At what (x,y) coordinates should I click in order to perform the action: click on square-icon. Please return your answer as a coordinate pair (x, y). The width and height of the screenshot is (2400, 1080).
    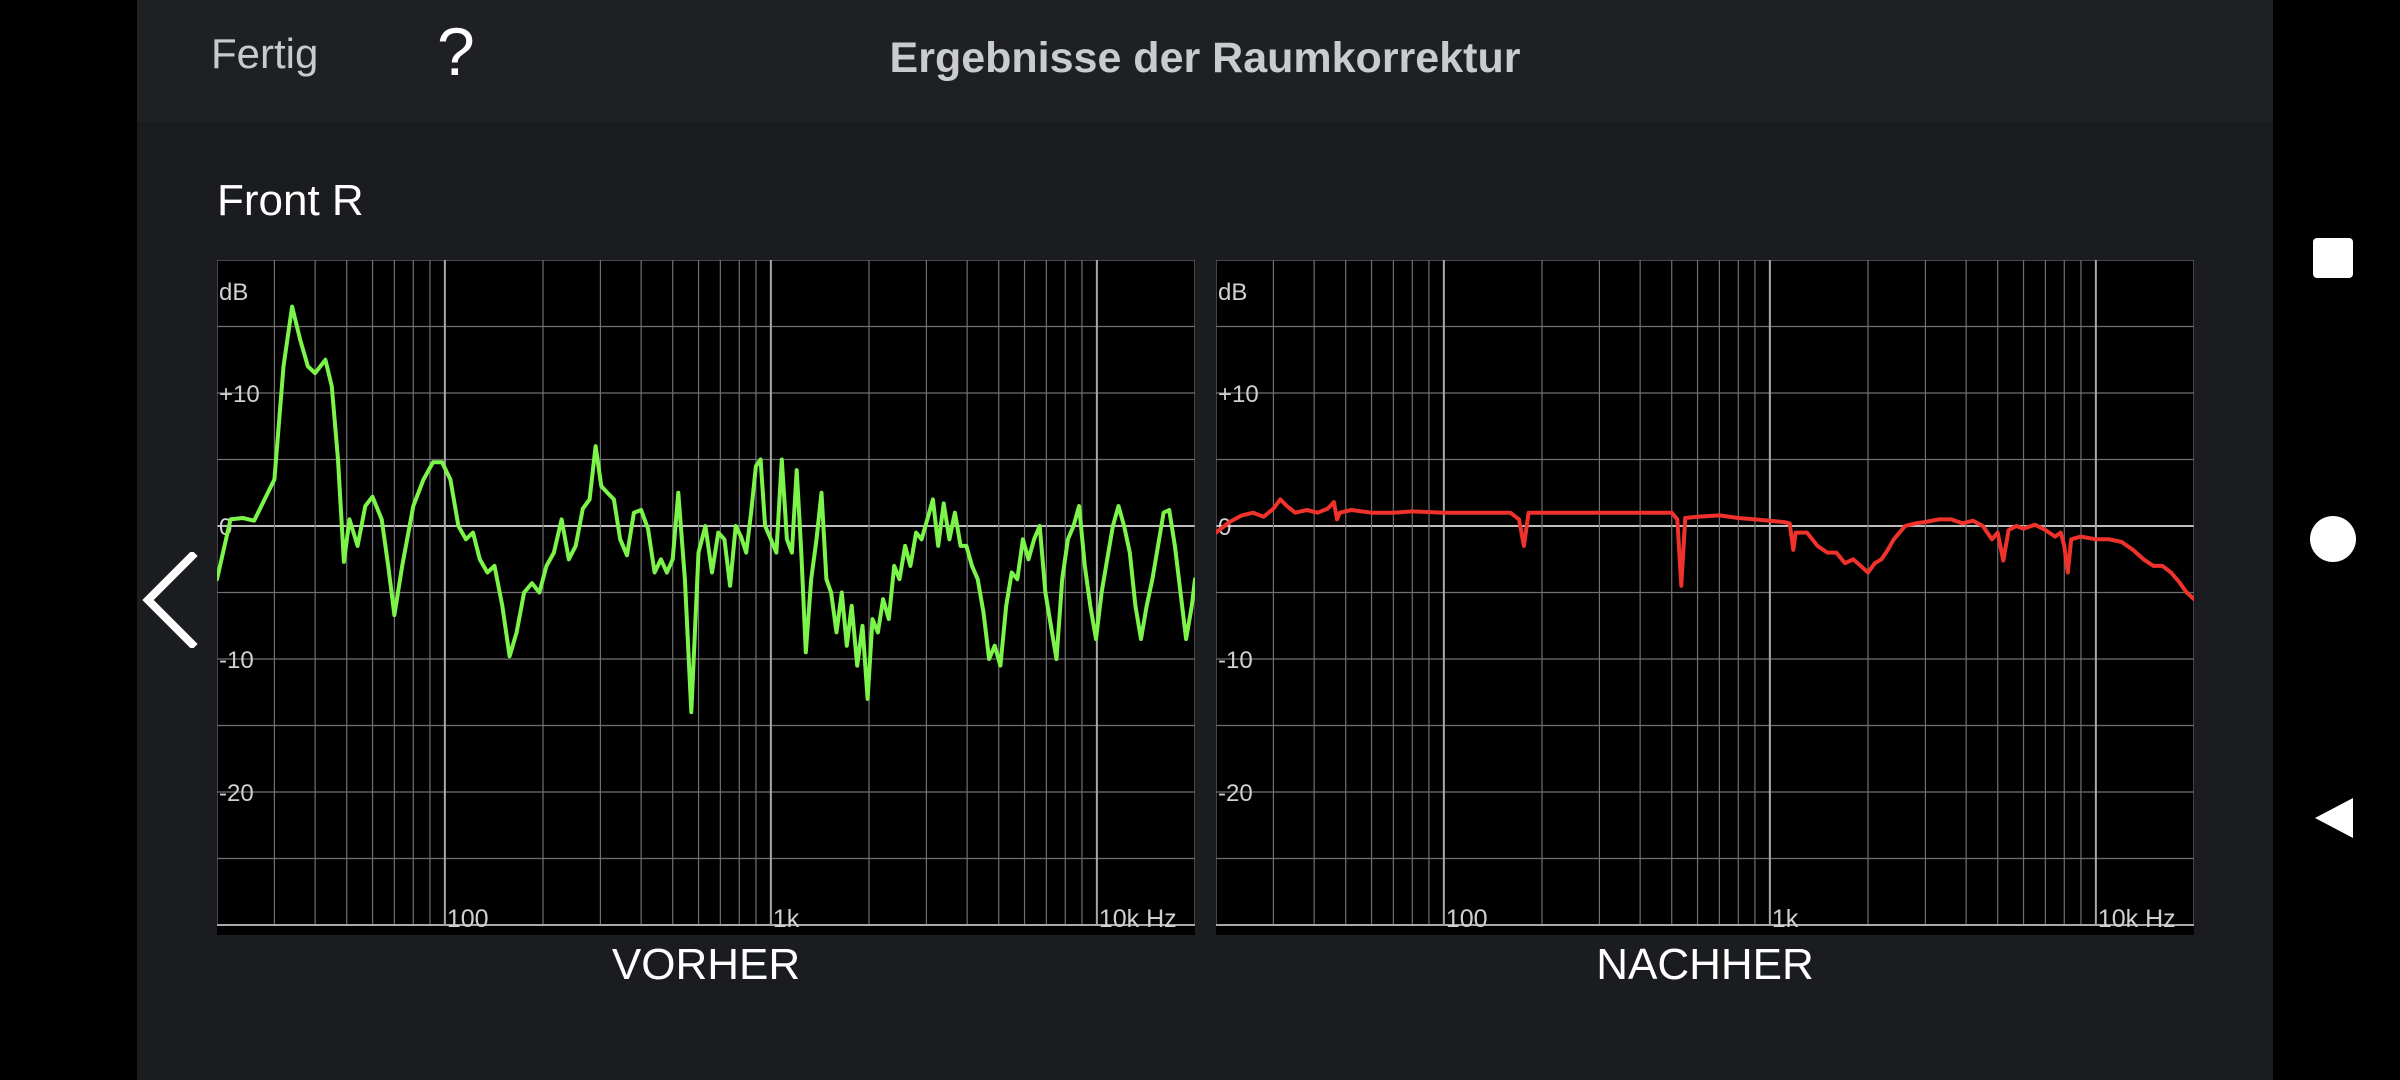
    Looking at the image, I should click on (2333, 258).